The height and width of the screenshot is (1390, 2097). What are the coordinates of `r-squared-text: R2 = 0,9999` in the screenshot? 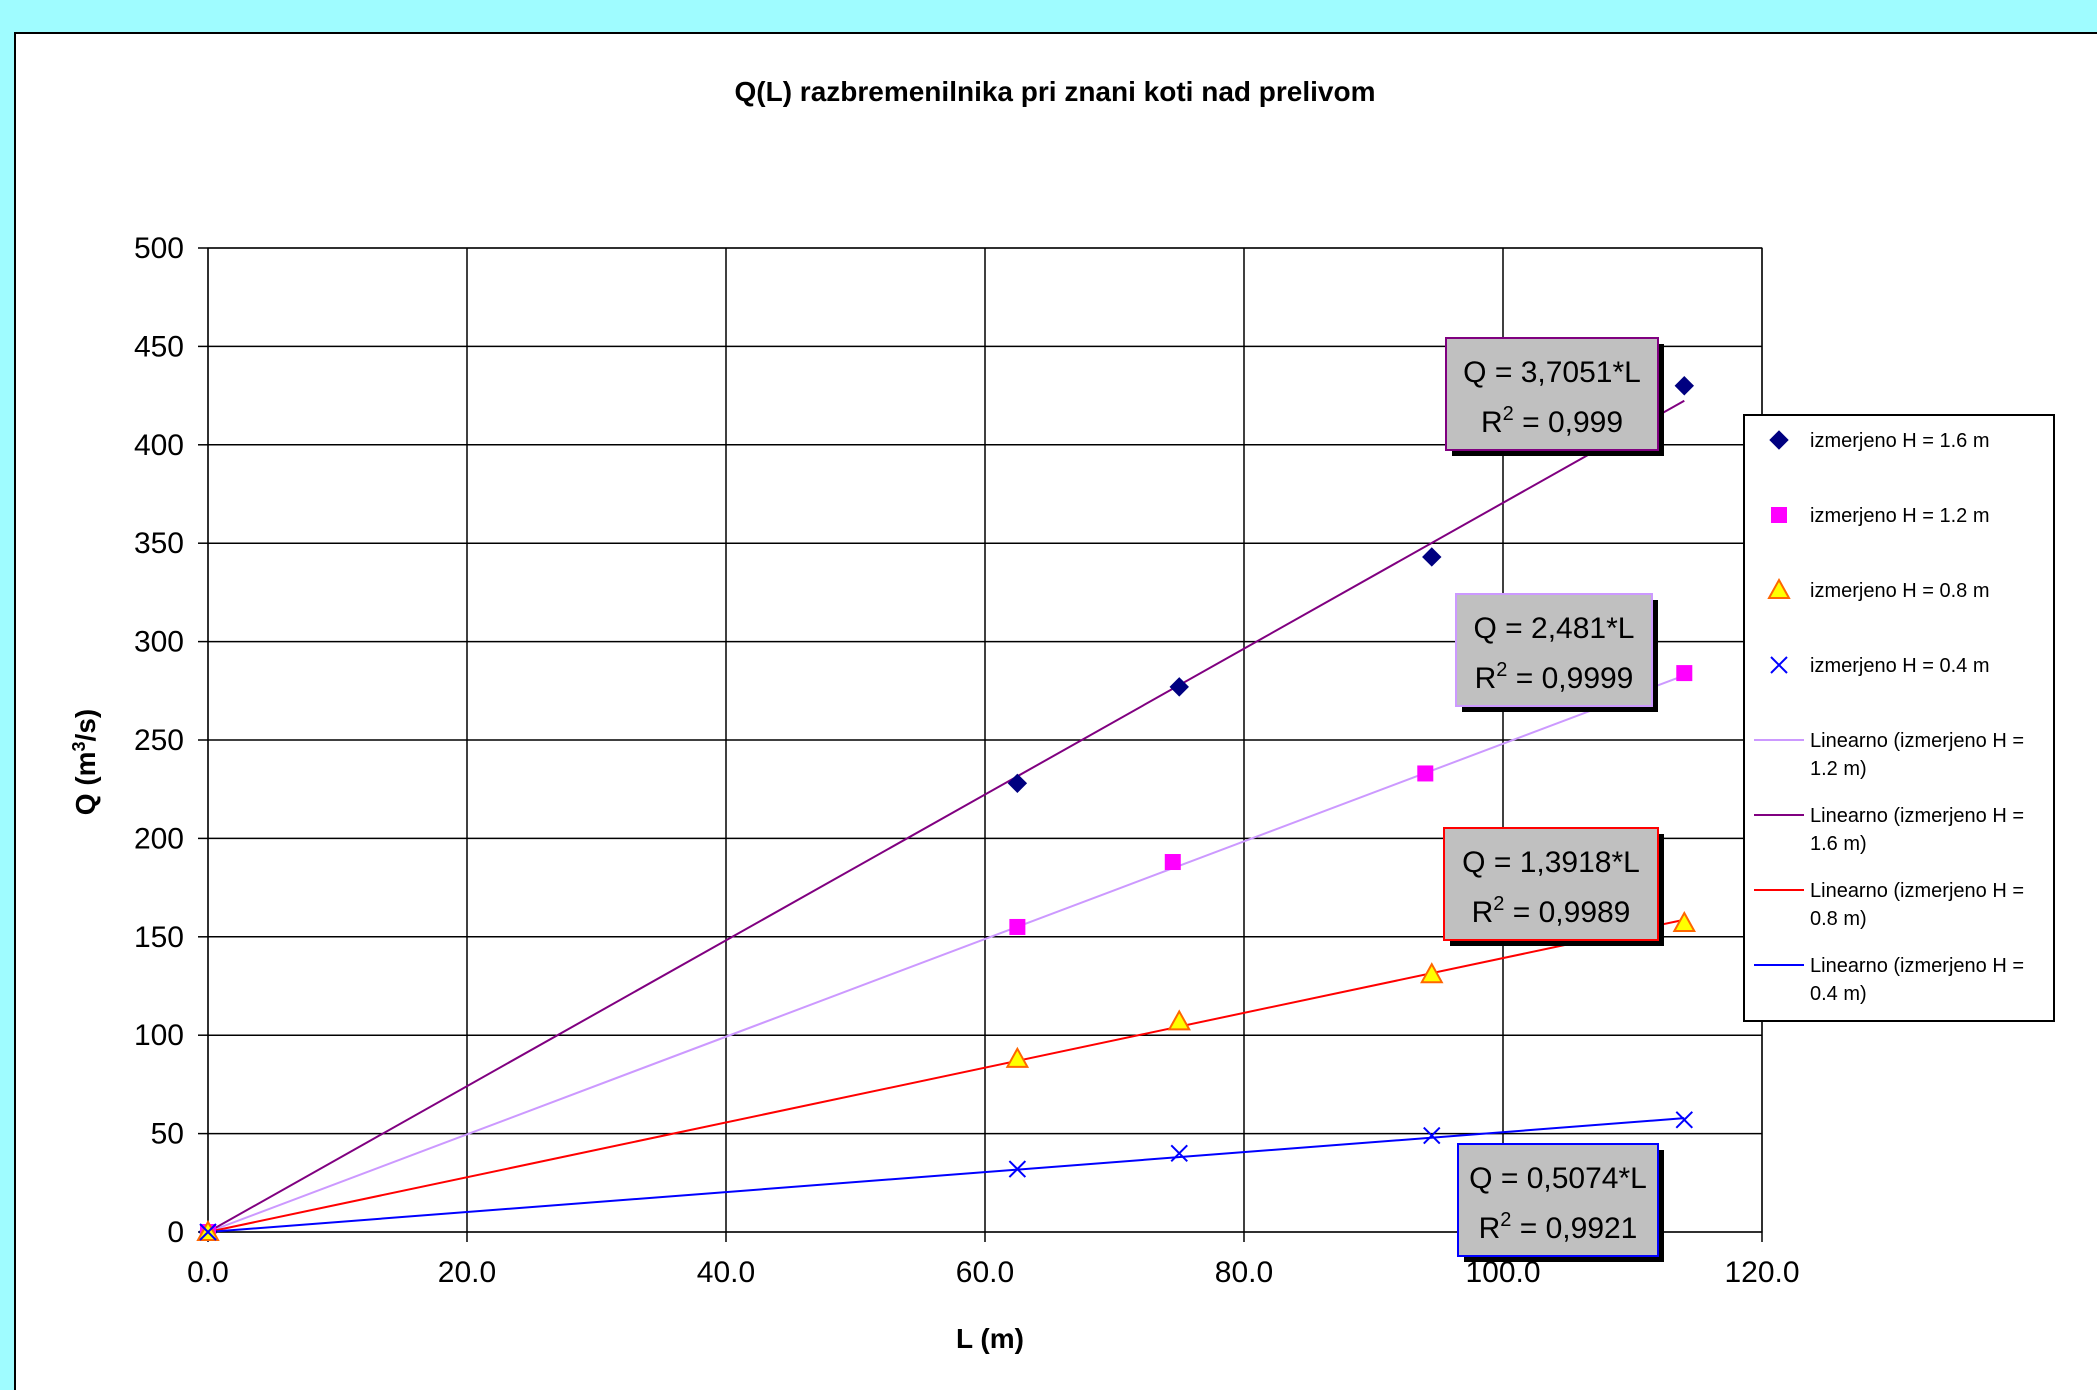 It's located at (1554, 677).